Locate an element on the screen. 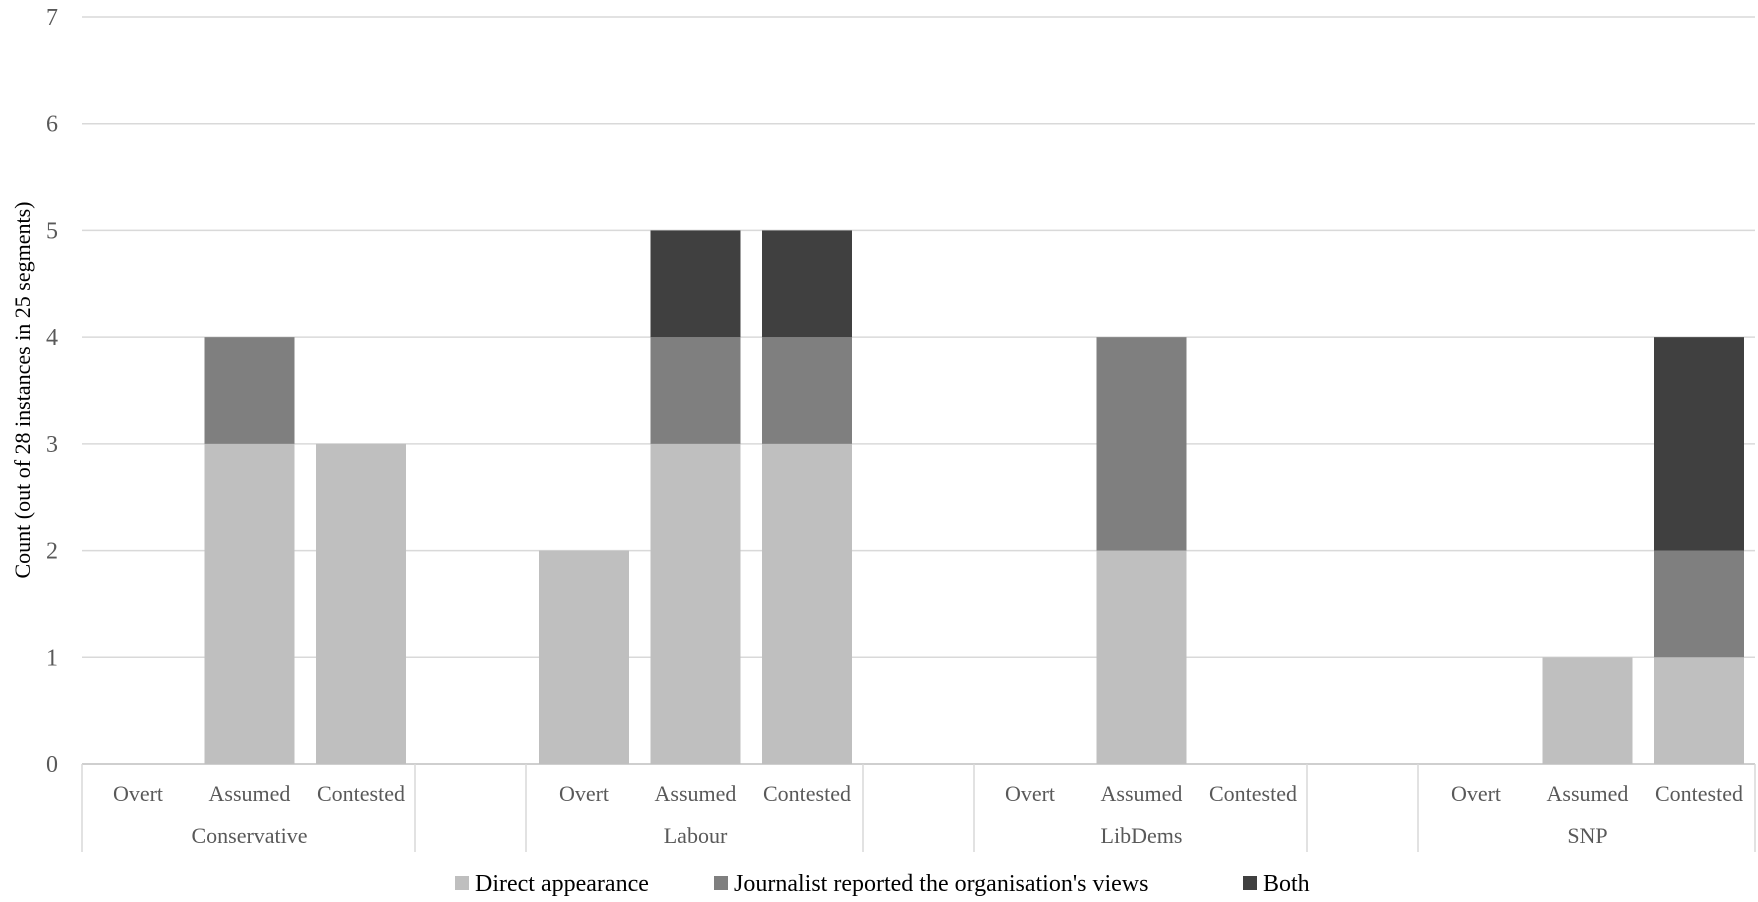 This screenshot has height=902, width=1758. y-tick-label: 1 is located at coordinates (52, 658).